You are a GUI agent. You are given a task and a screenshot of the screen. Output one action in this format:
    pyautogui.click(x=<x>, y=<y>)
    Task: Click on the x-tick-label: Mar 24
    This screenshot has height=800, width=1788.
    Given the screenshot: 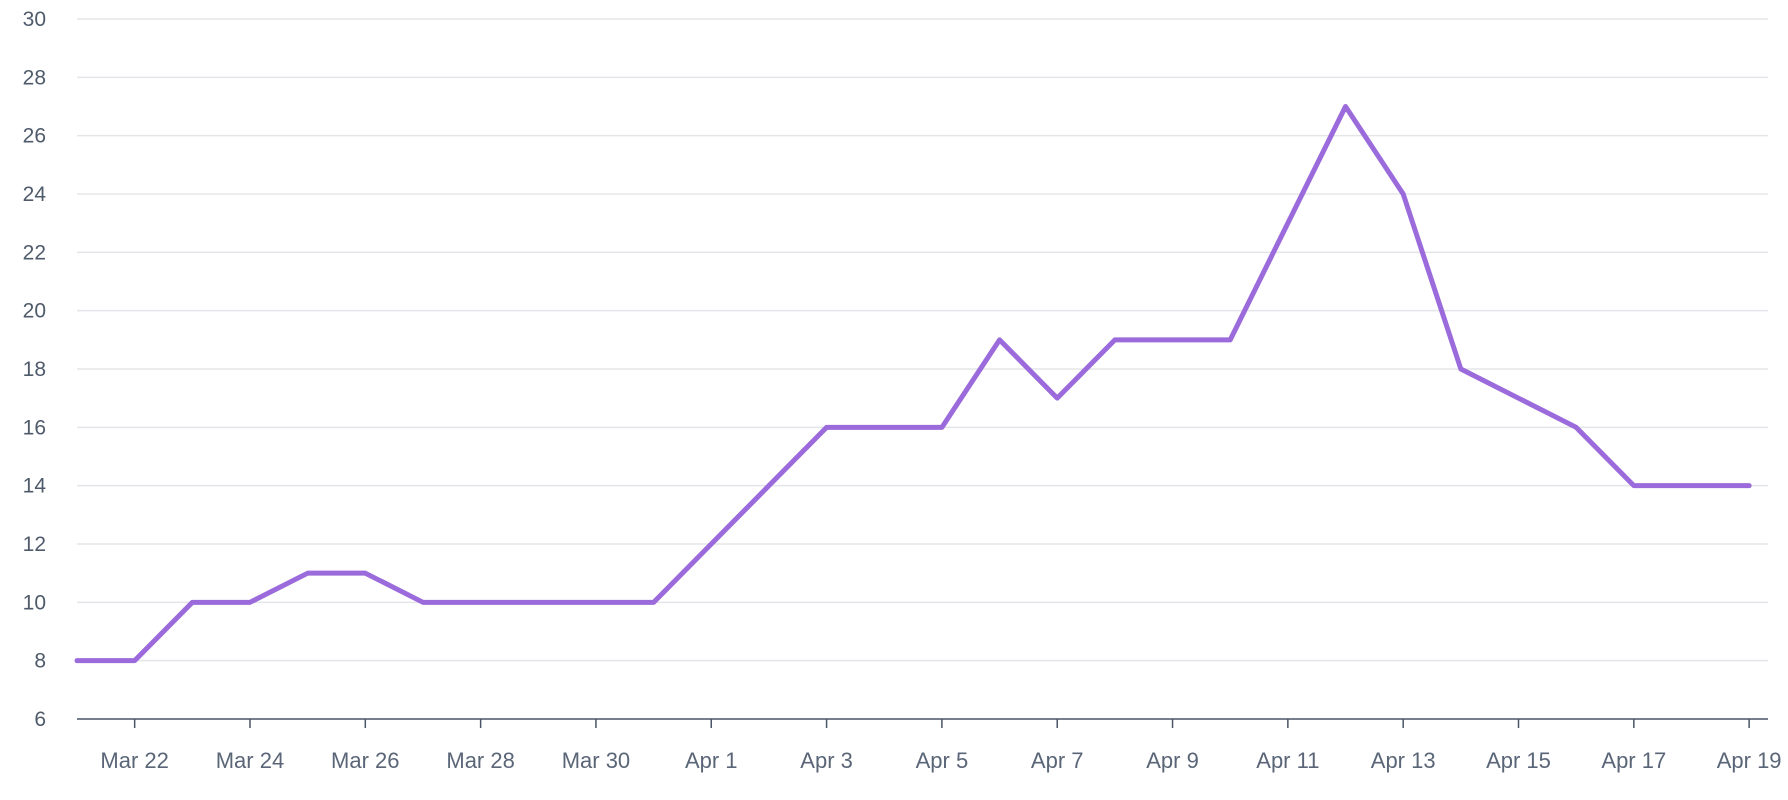 What is the action you would take?
    pyautogui.click(x=250, y=760)
    